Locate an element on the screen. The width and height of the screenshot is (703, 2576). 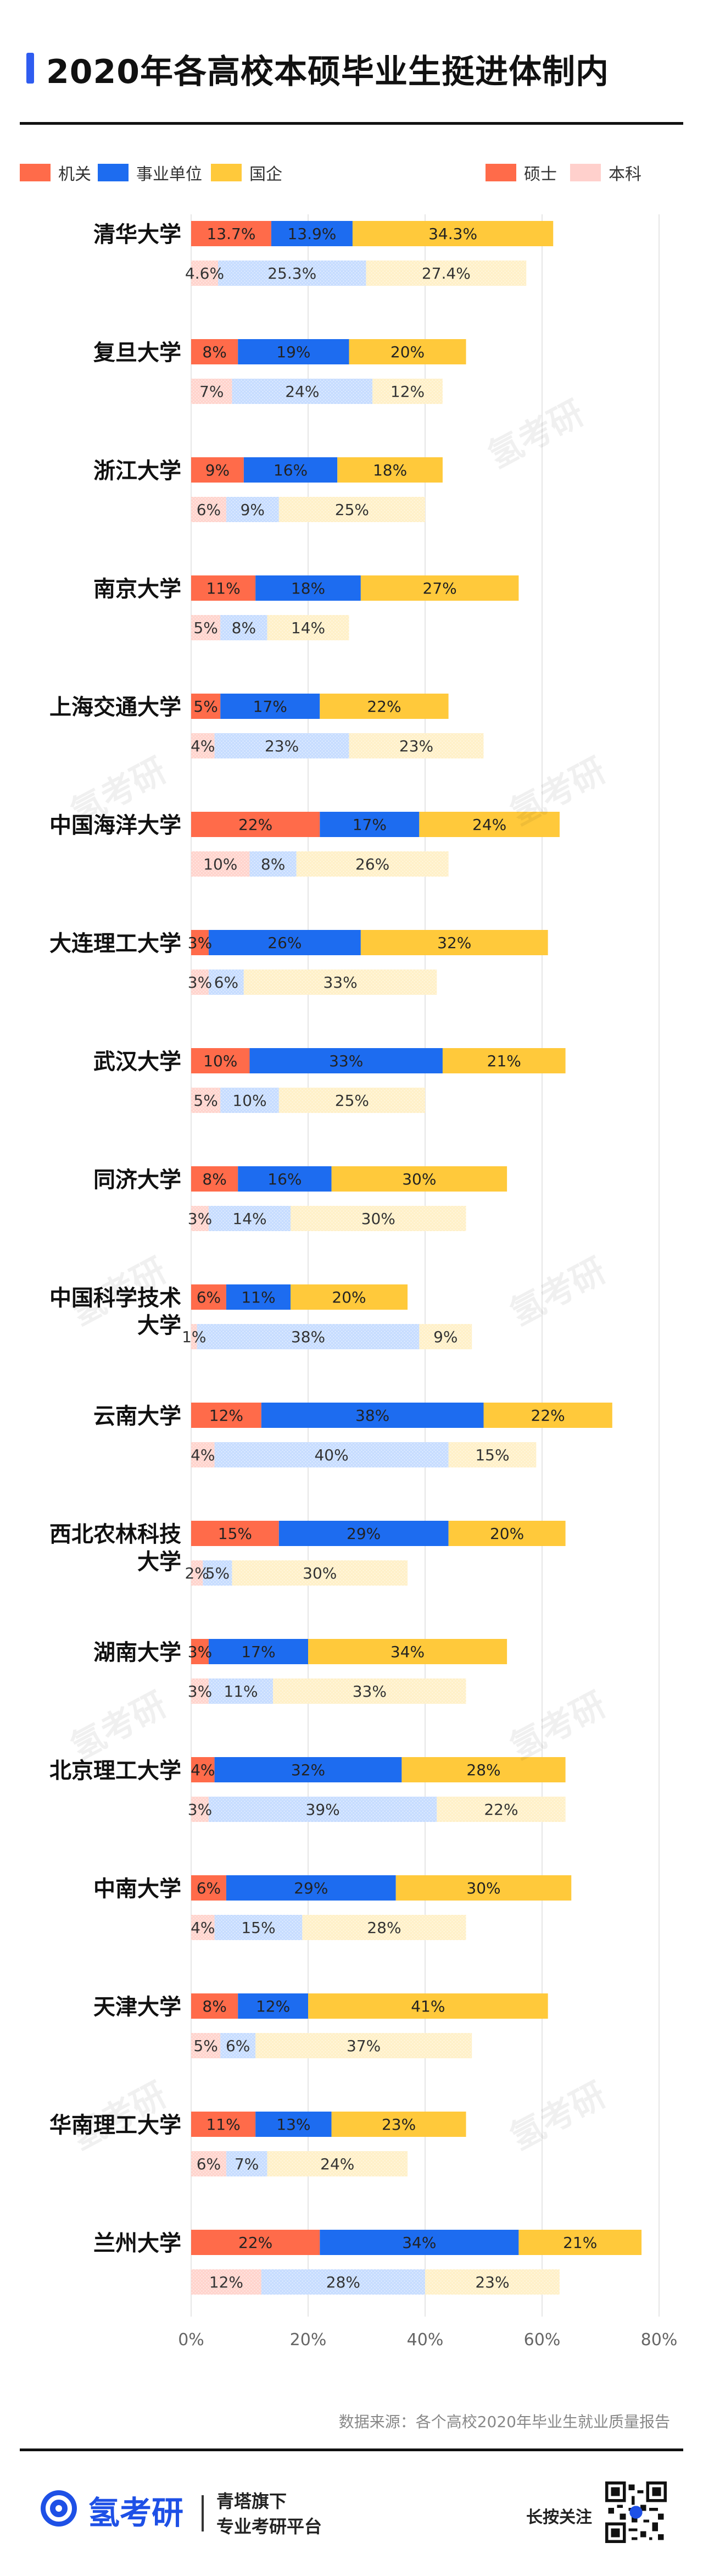
category-label: 华南理工大学 is located at coordinates (115, 2125).